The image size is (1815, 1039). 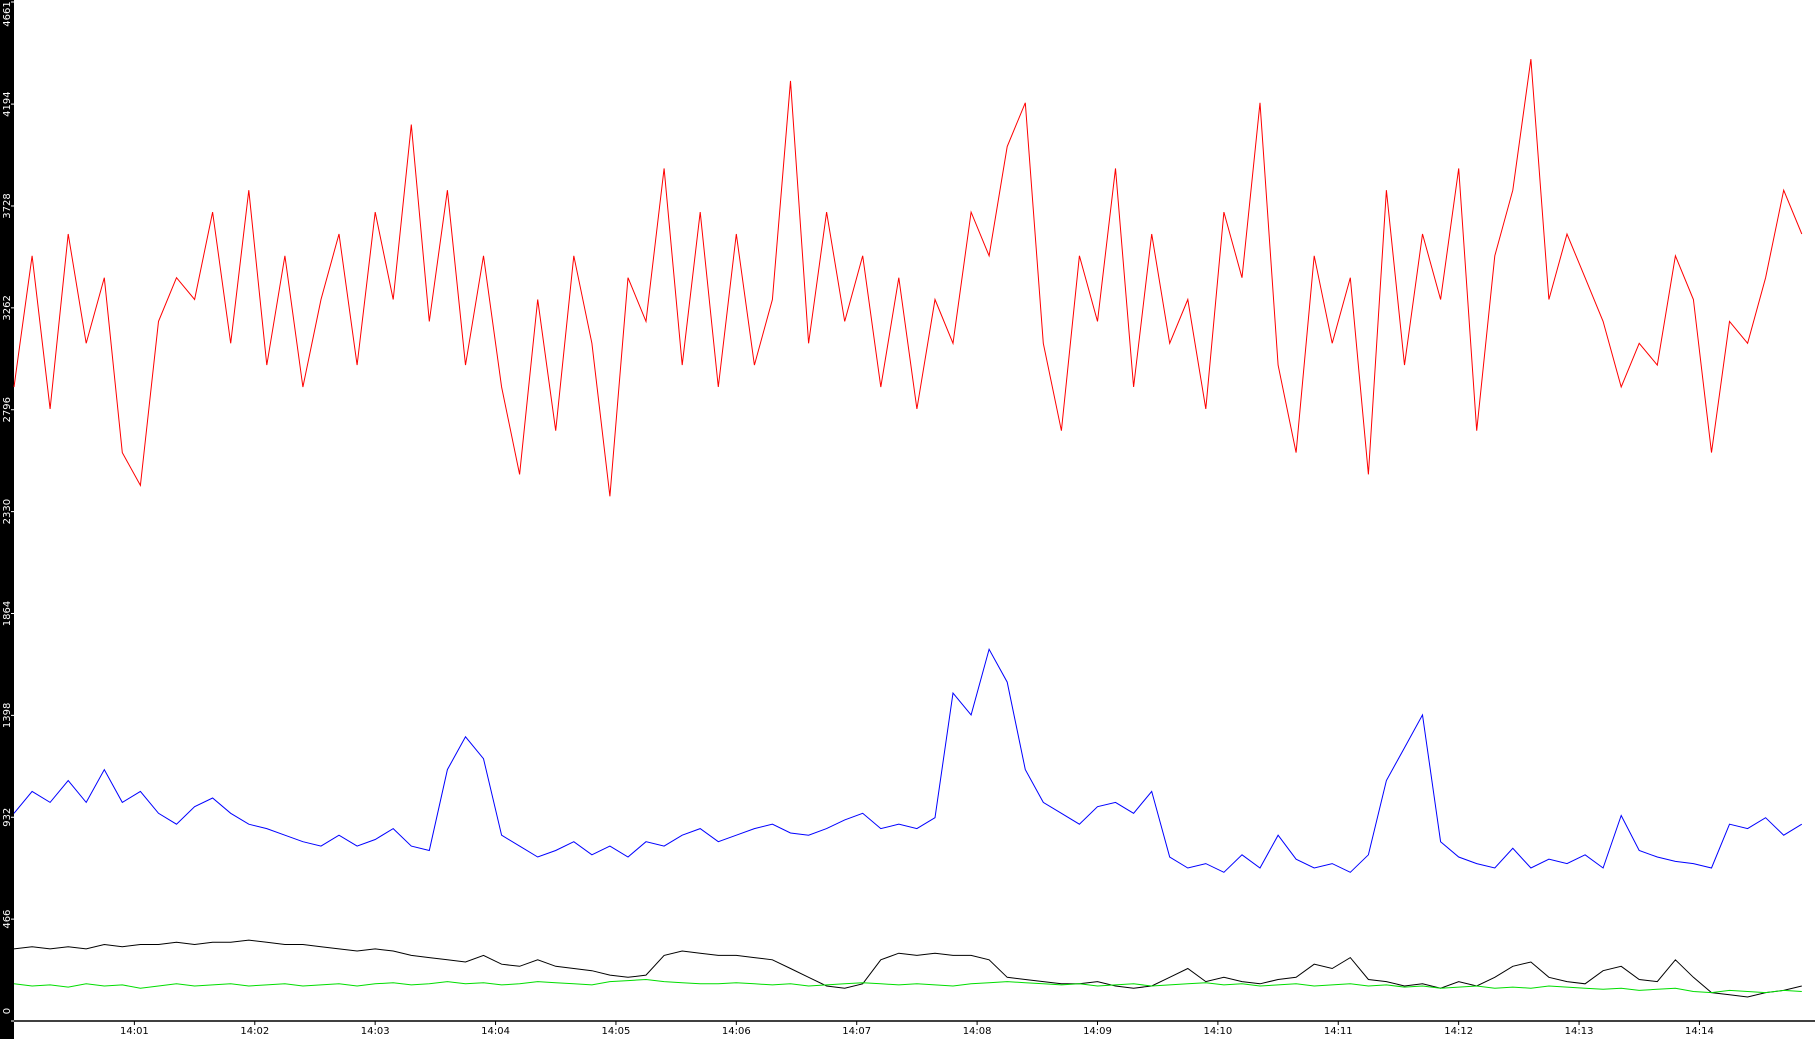 I want to click on y-tick-label: 2330, so click(x=7, y=511).